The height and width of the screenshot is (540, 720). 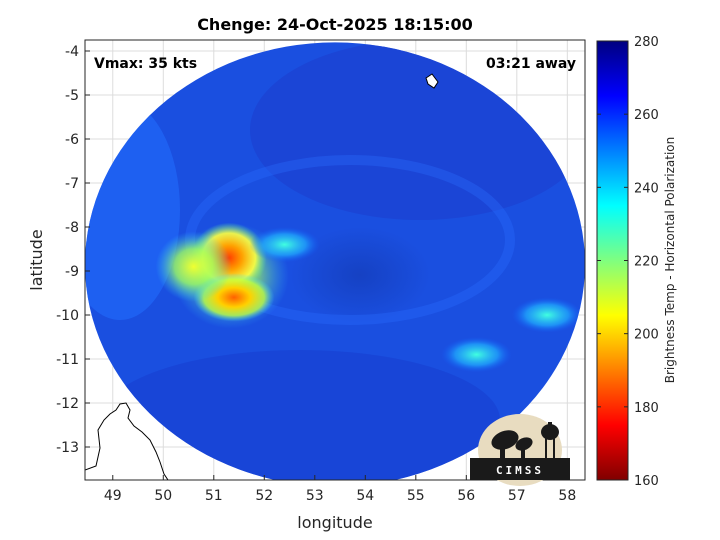 What do you see at coordinates (646, 188) in the screenshot?
I see `colorbar-tick-label: 240` at bounding box center [646, 188].